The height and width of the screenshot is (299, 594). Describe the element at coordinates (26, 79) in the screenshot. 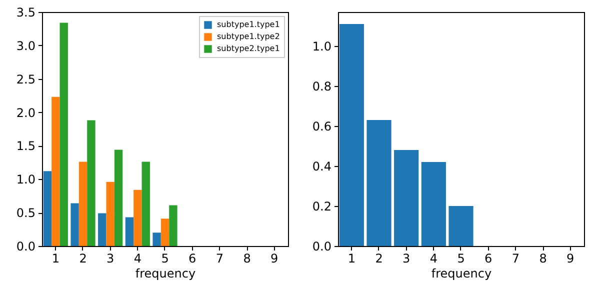

I see `y-tick-label: 2.5` at that location.